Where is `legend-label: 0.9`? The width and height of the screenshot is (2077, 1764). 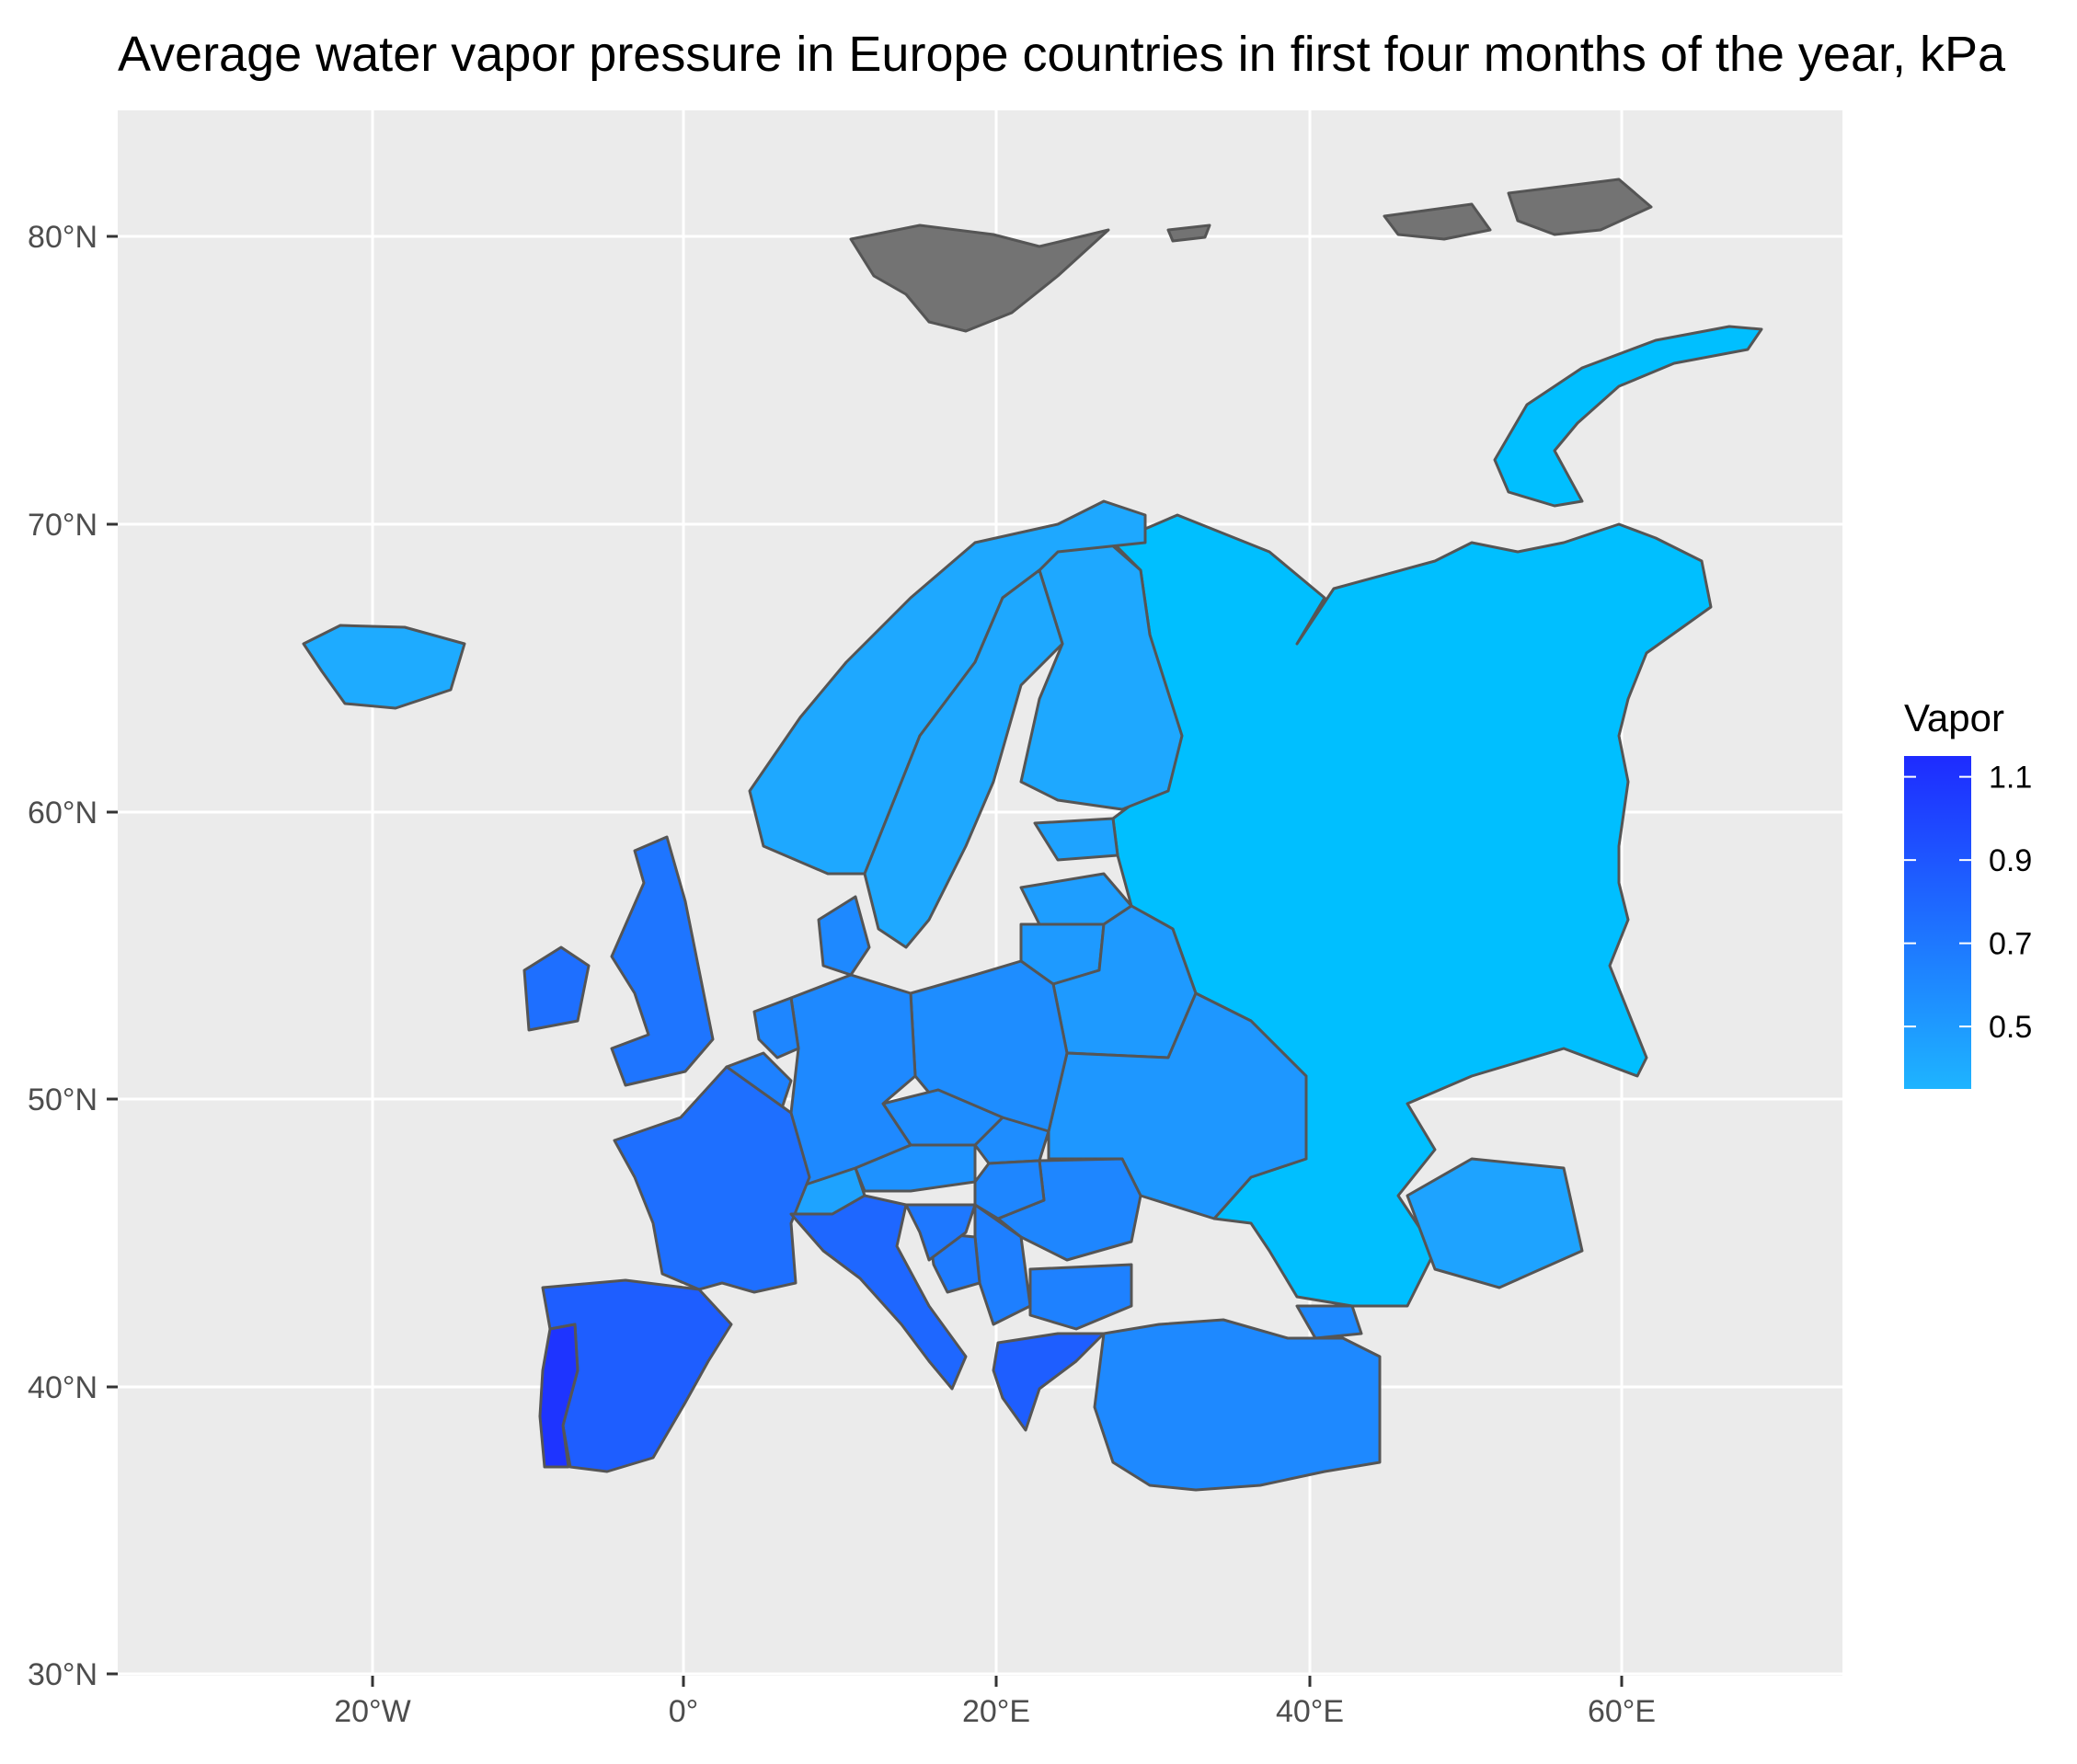 legend-label: 0.9 is located at coordinates (2010, 860).